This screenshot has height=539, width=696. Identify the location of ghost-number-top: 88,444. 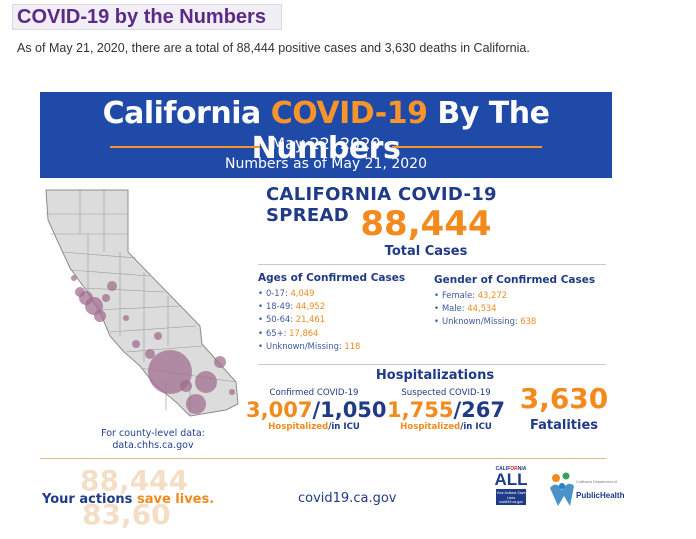
(134, 480).